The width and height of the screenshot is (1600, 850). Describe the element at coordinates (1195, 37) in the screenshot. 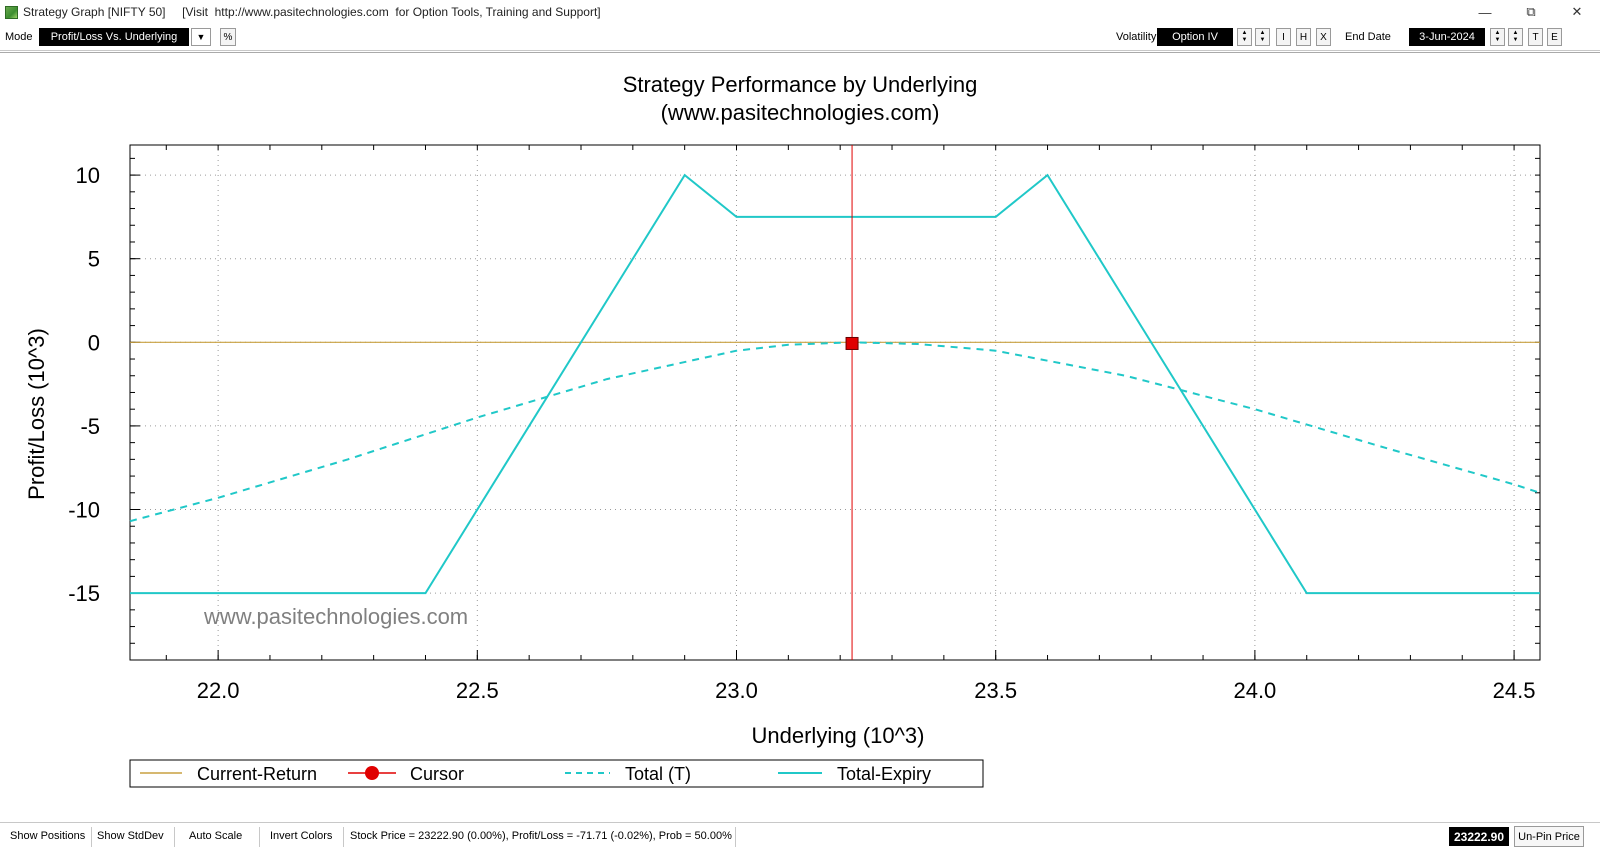

I see `volatility-value: Option IV` at that location.